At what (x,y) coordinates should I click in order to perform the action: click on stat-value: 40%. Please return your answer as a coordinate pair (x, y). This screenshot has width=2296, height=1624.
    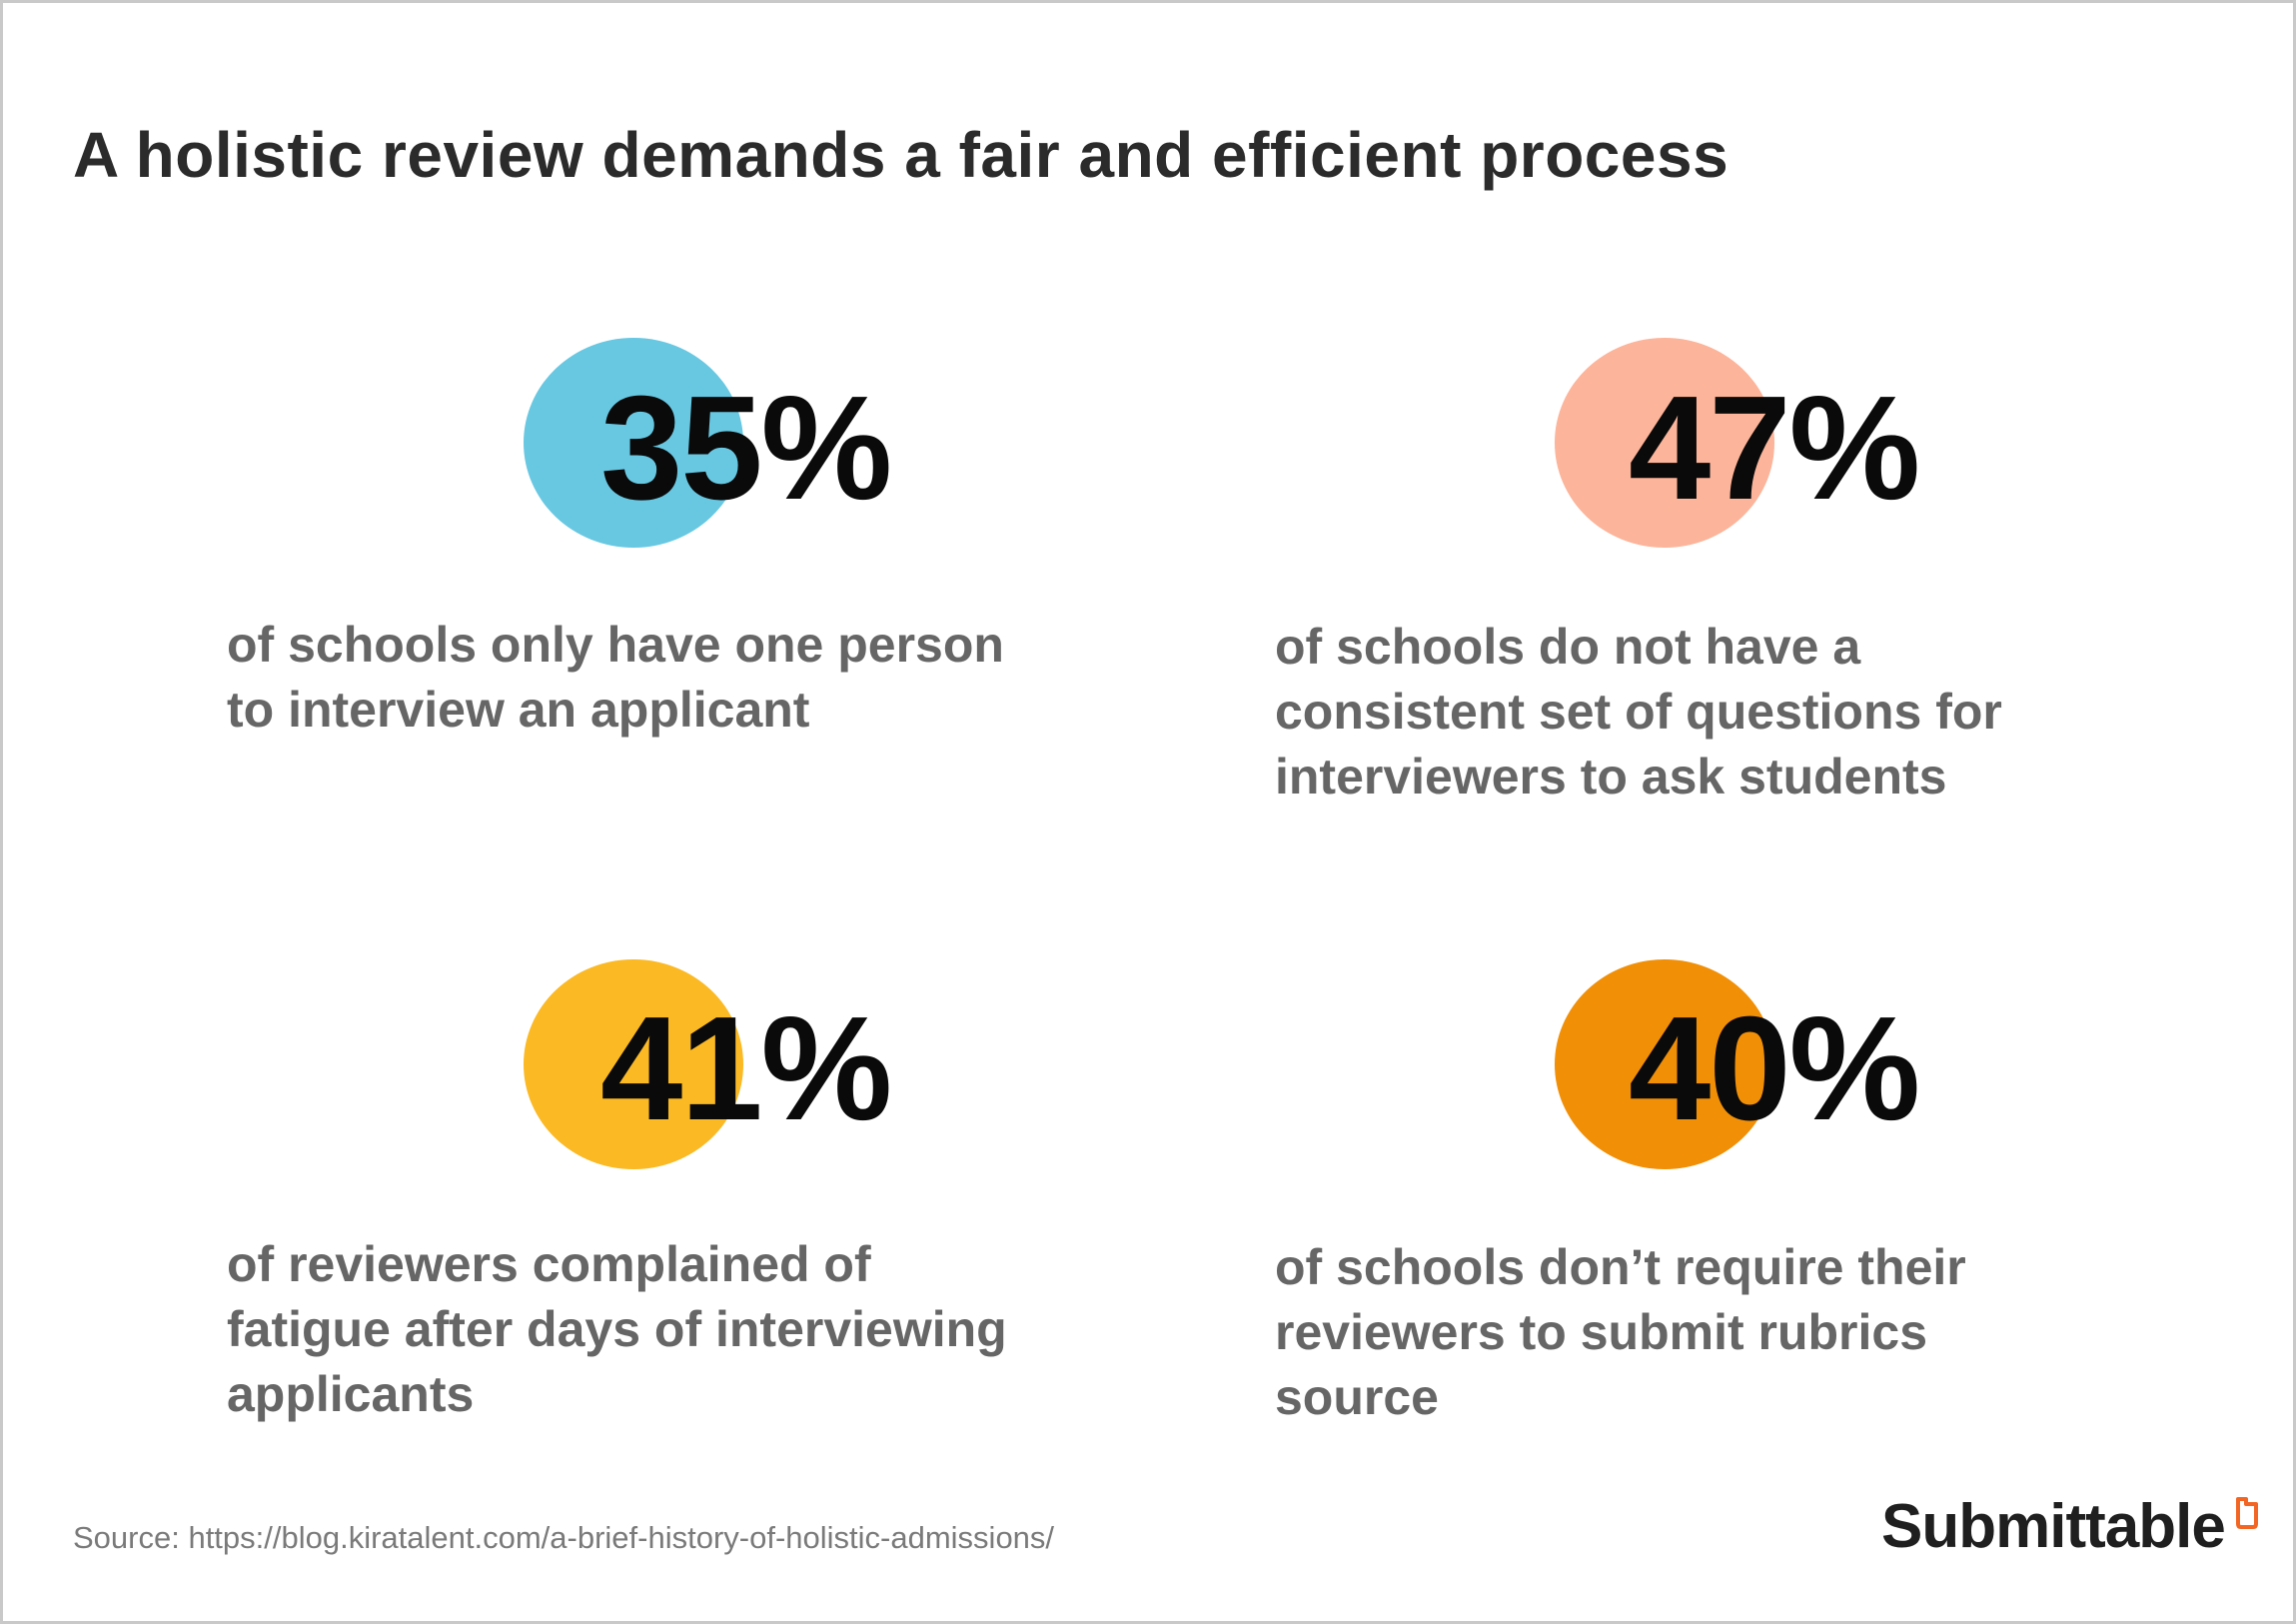
    Looking at the image, I should click on (1774, 1068).